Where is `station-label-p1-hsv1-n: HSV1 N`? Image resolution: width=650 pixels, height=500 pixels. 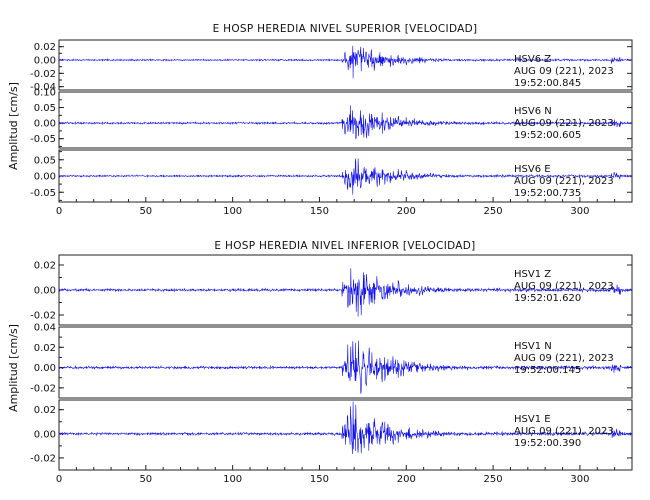 station-label-p1-hsv1-n: HSV1 N is located at coordinates (533, 346).